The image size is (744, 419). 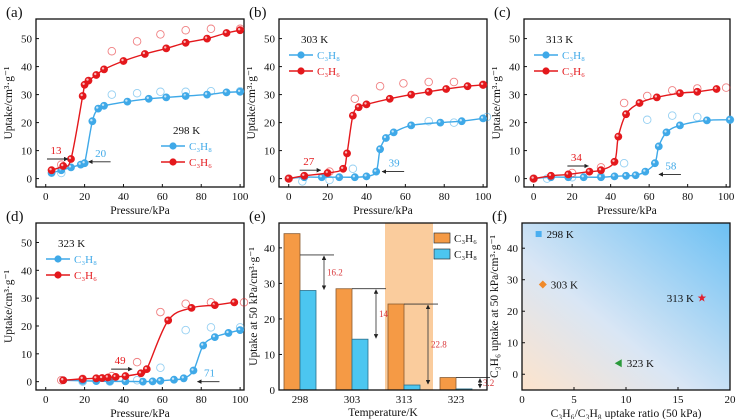 I want to click on point-label: 303 K, so click(x=564, y=285).